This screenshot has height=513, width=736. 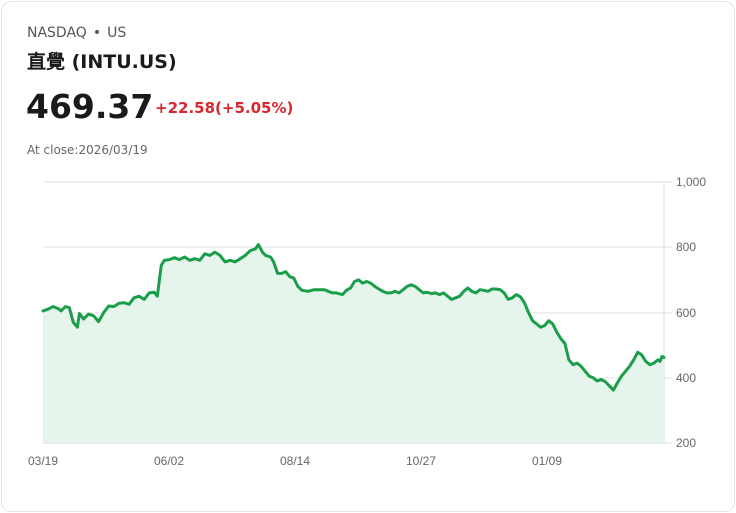 What do you see at coordinates (90, 106) in the screenshot?
I see `current-price: 469.37` at bounding box center [90, 106].